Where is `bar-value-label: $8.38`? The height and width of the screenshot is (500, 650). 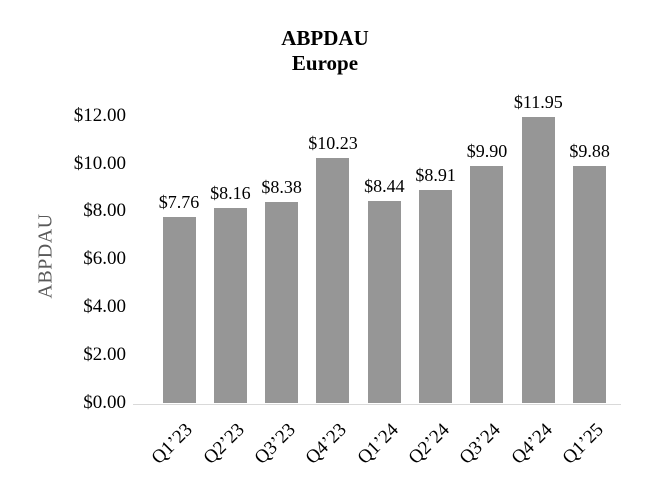
bar-value-label: $8.38 is located at coordinates (281, 187).